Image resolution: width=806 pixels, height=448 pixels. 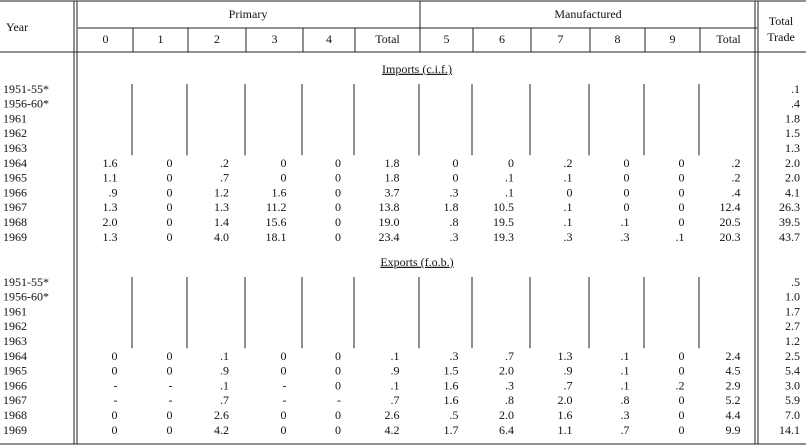 I want to click on cell: .8, so click(x=625, y=400).